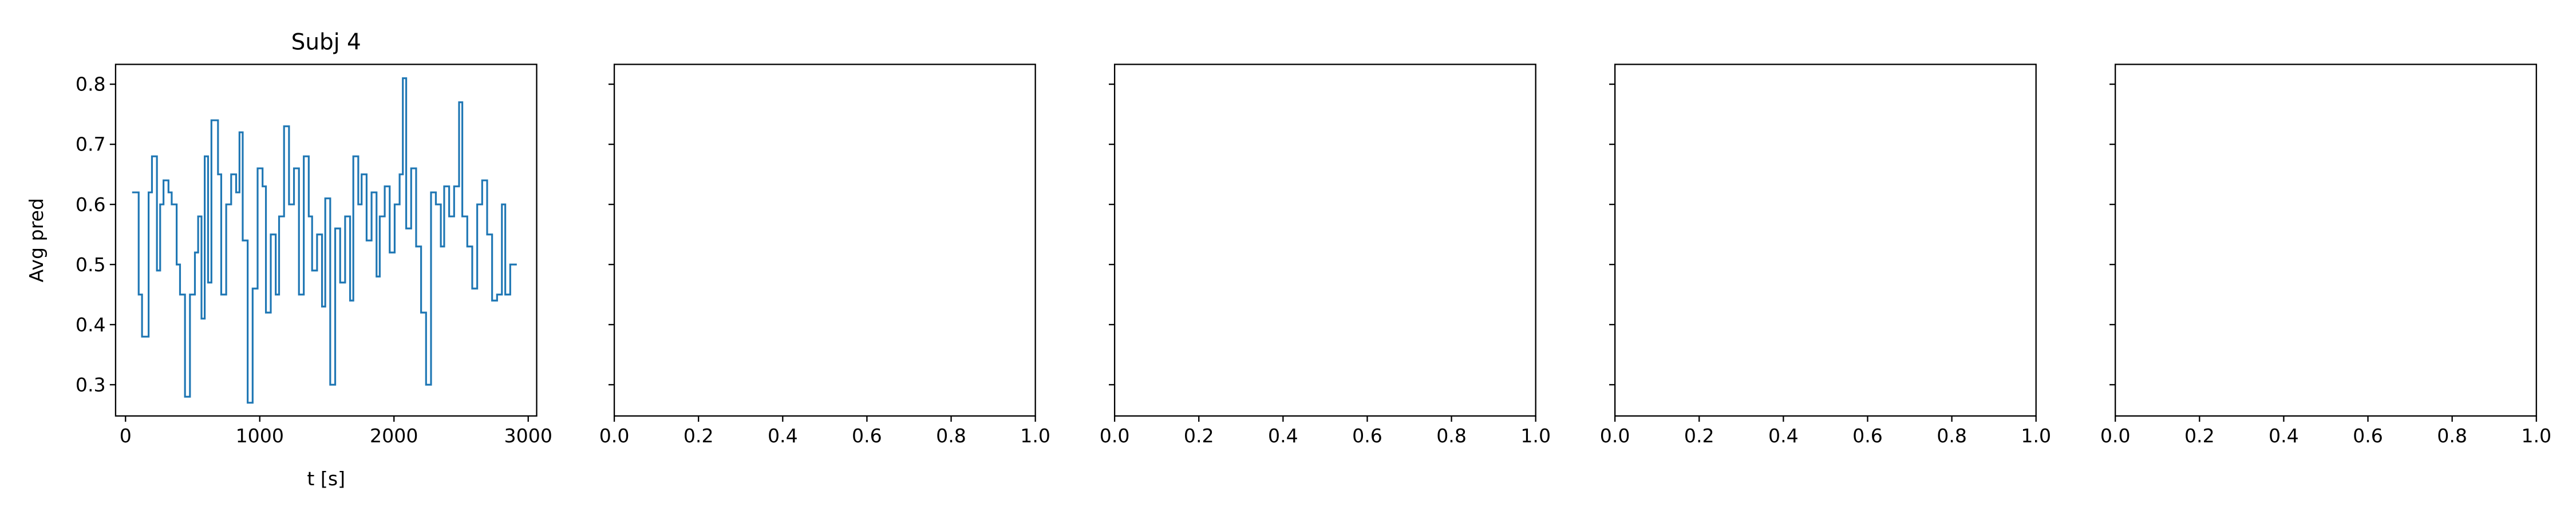 This screenshot has height=515, width=2576. I want to click on y-axis-label: Avg pred, so click(36, 240).